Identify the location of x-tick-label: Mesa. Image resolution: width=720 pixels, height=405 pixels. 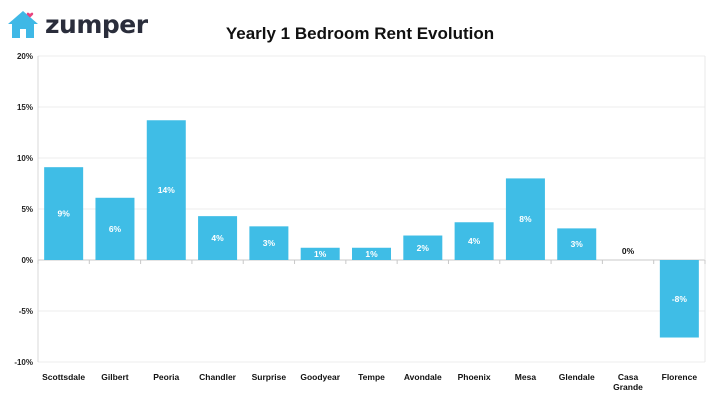
(526, 377).